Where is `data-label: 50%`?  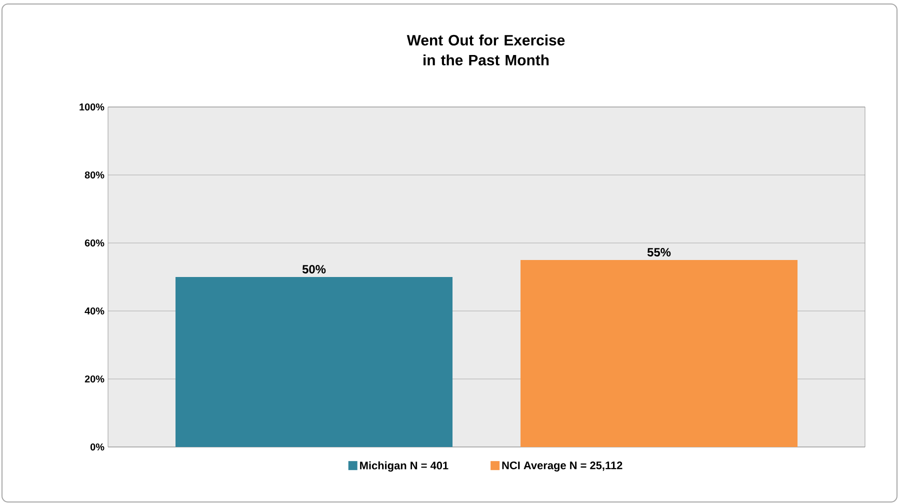 data-label: 50% is located at coordinates (314, 269).